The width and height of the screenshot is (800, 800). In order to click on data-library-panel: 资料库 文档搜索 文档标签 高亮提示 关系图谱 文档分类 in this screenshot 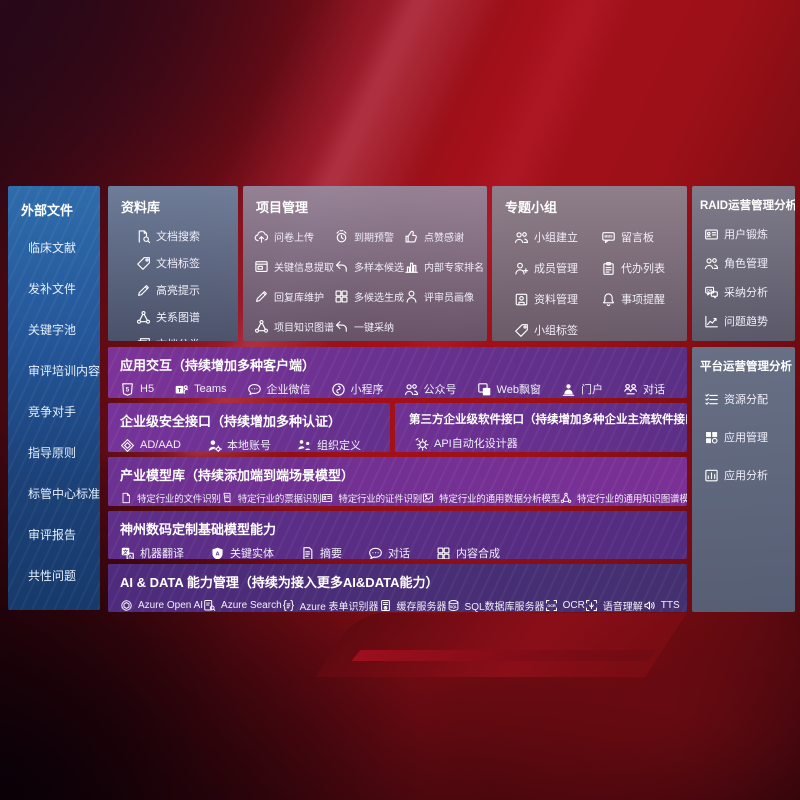, I will do `click(173, 263)`.